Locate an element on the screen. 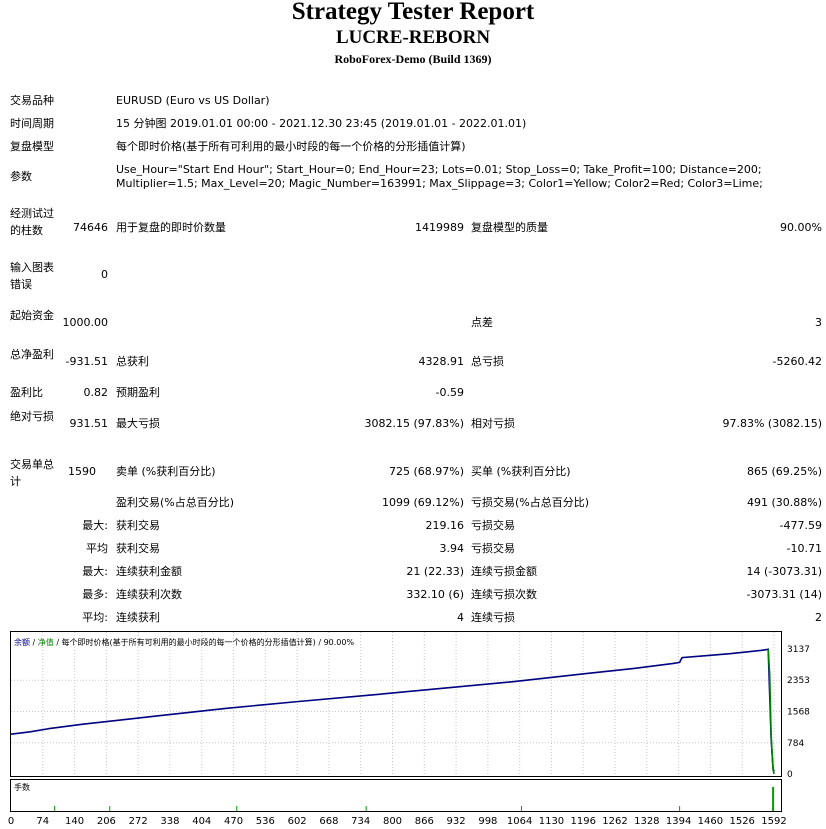 The image size is (826, 829). net-value: -931.51 is located at coordinates (86, 361).